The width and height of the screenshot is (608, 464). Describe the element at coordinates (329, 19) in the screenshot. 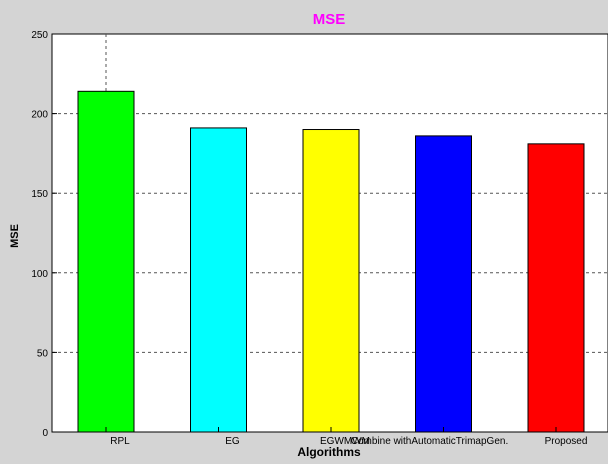

I see `chart-title: MSE` at that location.